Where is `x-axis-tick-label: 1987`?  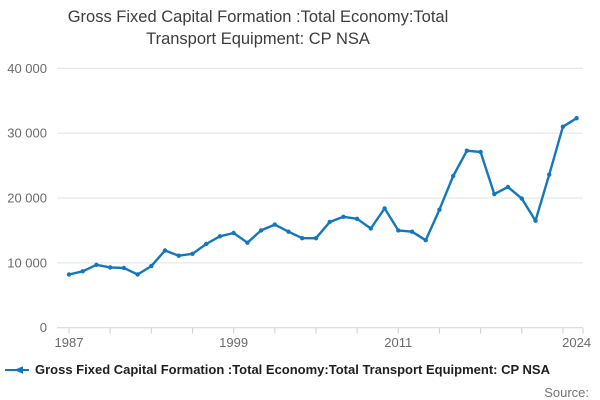
x-axis-tick-label: 1987 is located at coordinates (69, 342).